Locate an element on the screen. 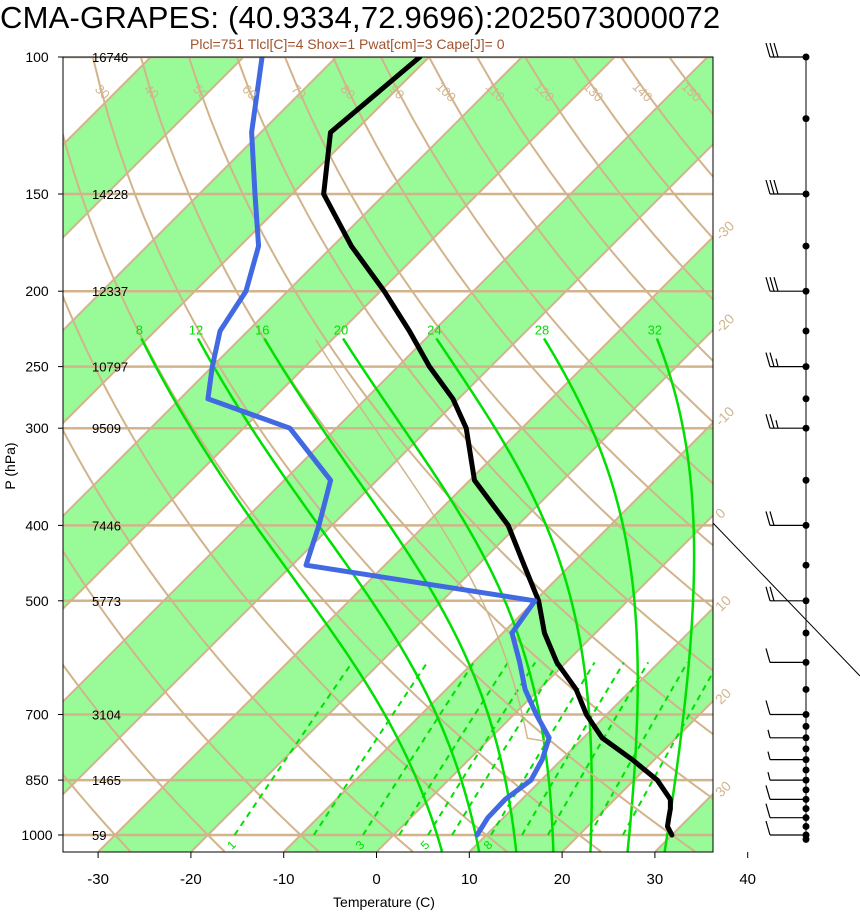 The width and height of the screenshot is (860, 914). height-label: 9509 is located at coordinates (106, 428).